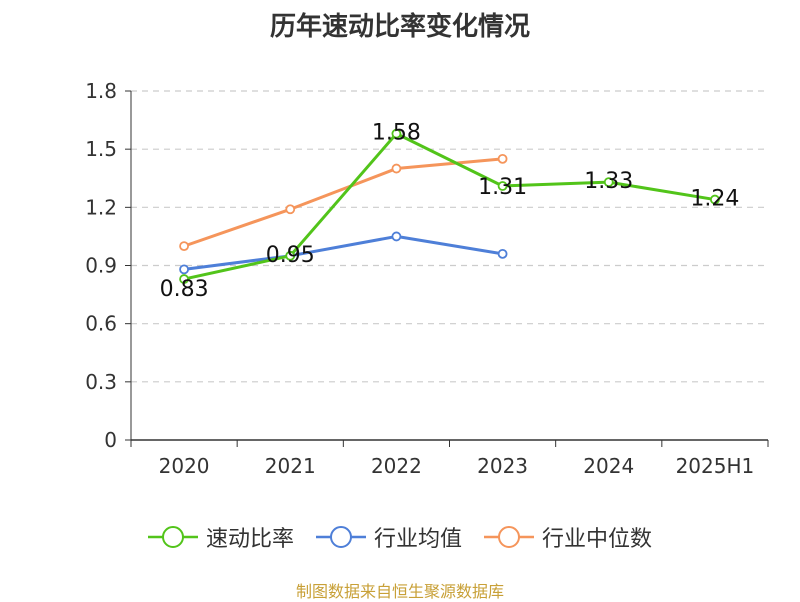 The width and height of the screenshot is (800, 602). Describe the element at coordinates (101, 266) in the screenshot. I see `y-tick-label: 0.9` at that location.